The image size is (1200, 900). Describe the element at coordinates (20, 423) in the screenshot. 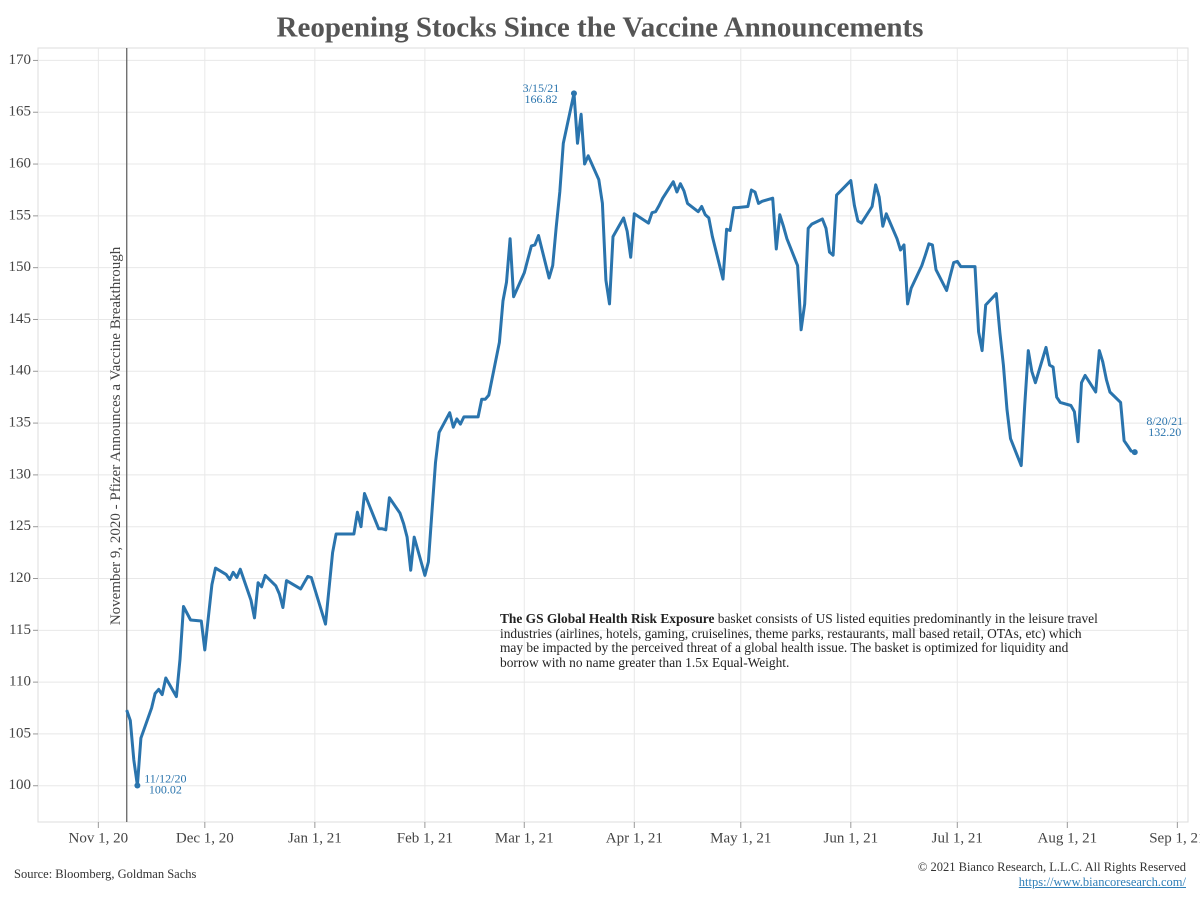

I see `y-tick-label: 135` at that location.